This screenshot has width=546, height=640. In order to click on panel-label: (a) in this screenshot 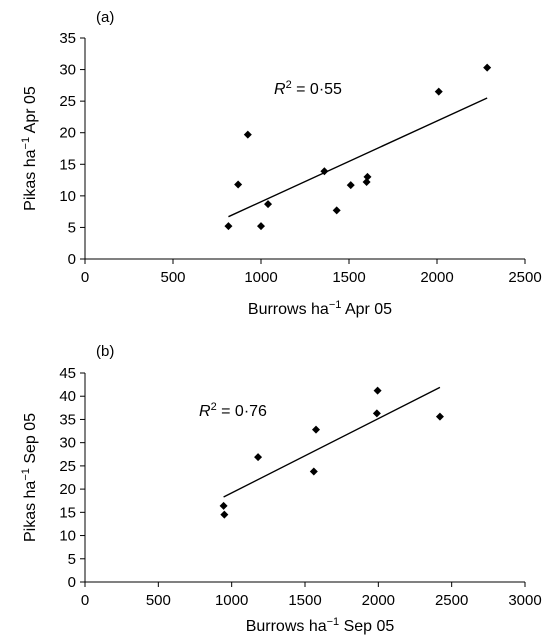, I will do `click(105, 17)`.